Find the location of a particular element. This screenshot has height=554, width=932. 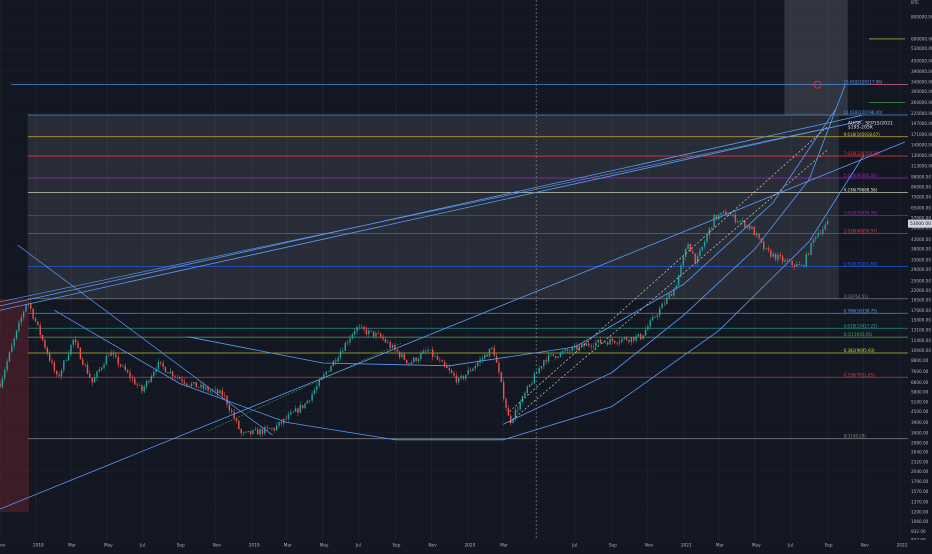

time-tick-label: 2019 is located at coordinates (254, 545).